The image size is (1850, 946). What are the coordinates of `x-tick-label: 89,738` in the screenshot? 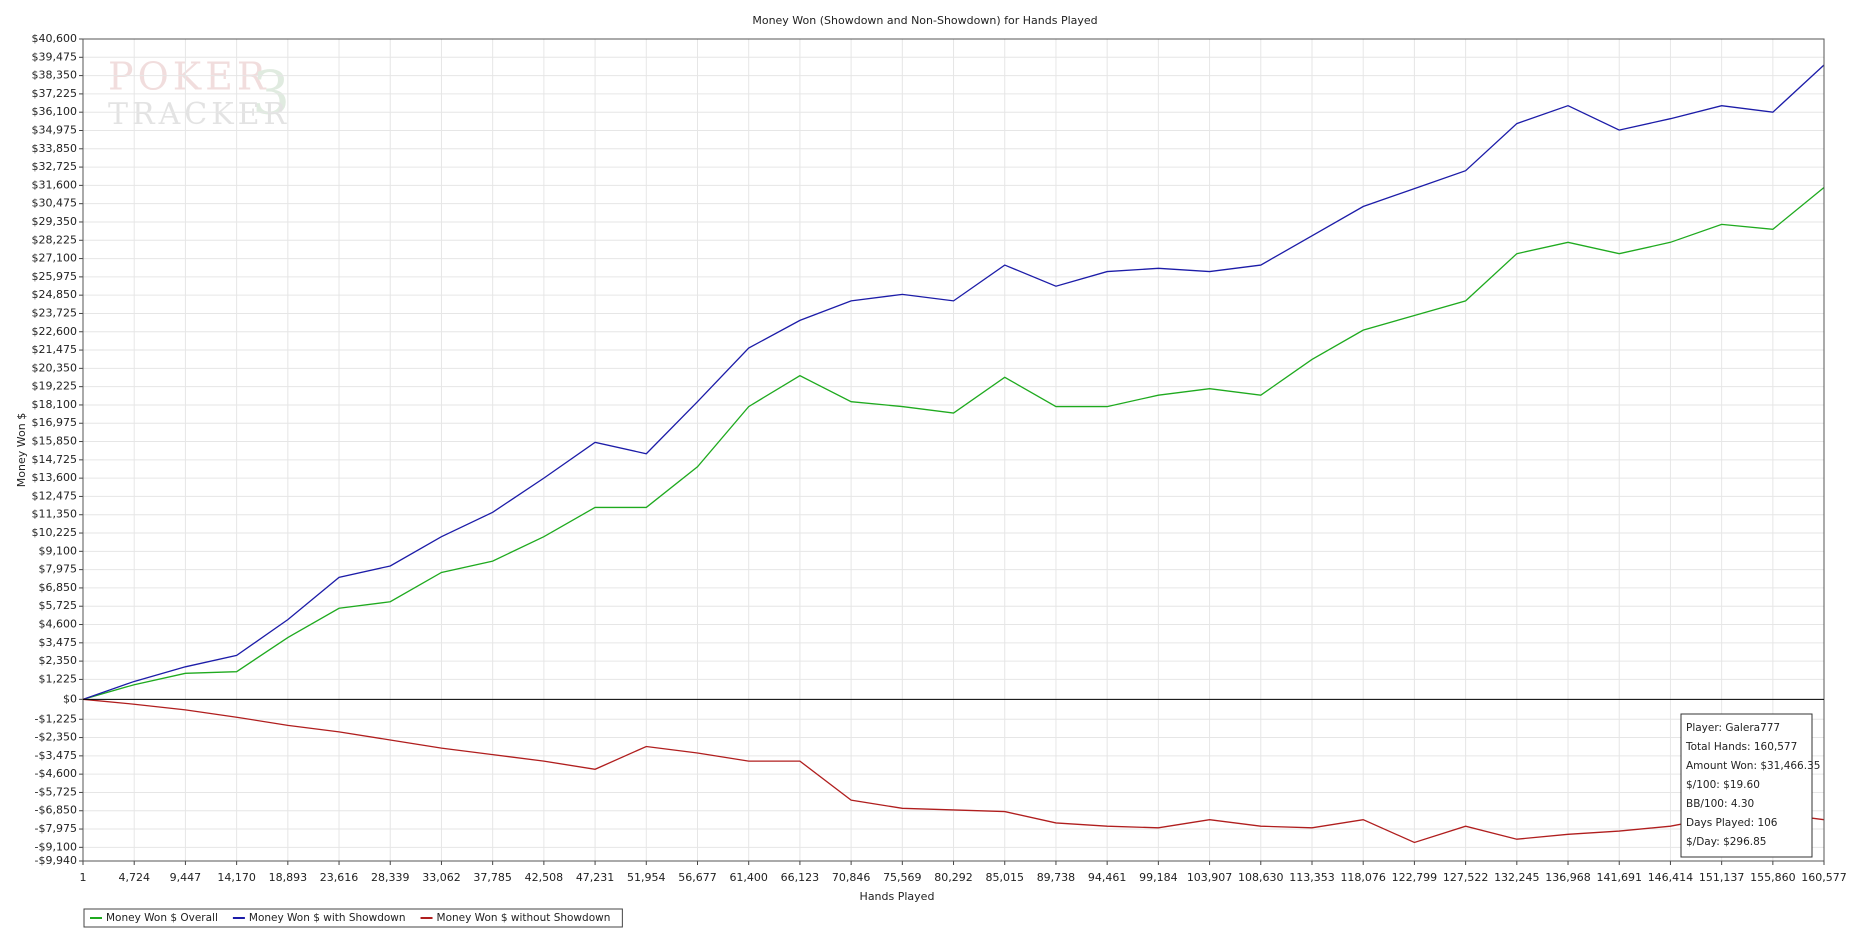 It's located at (1056, 877).